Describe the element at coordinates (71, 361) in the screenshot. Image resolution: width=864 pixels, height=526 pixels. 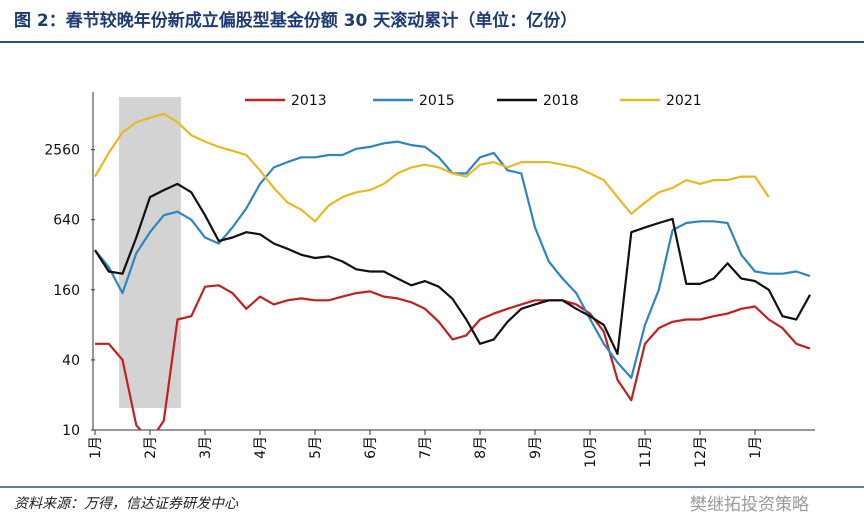
I see `y-tick-label: 40` at that location.